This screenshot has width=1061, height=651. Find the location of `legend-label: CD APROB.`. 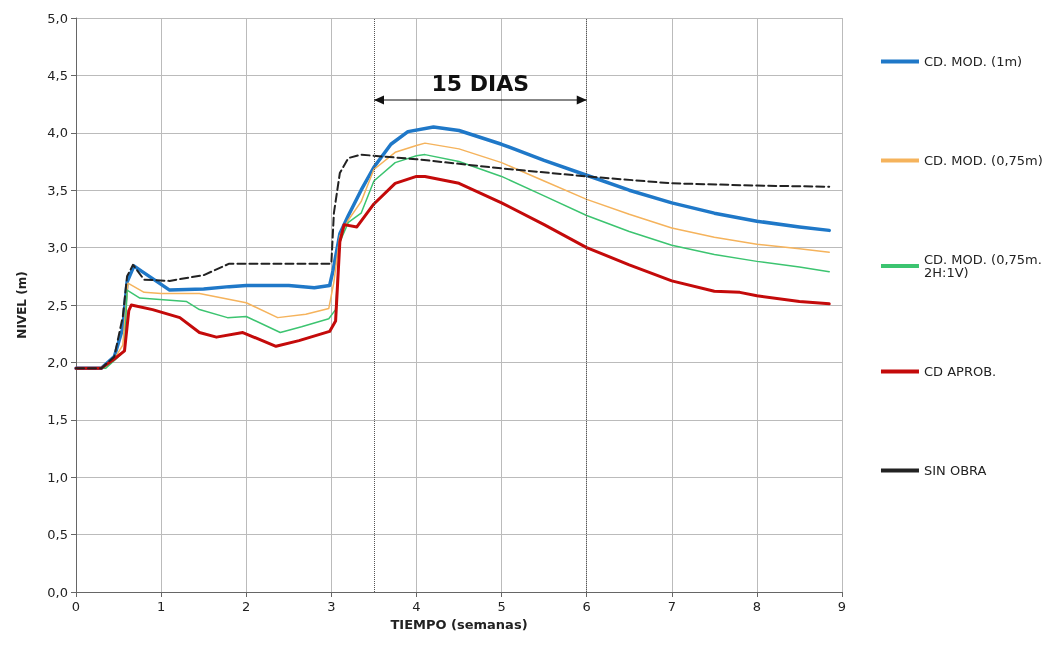

legend-label: CD APROB. is located at coordinates (960, 371).